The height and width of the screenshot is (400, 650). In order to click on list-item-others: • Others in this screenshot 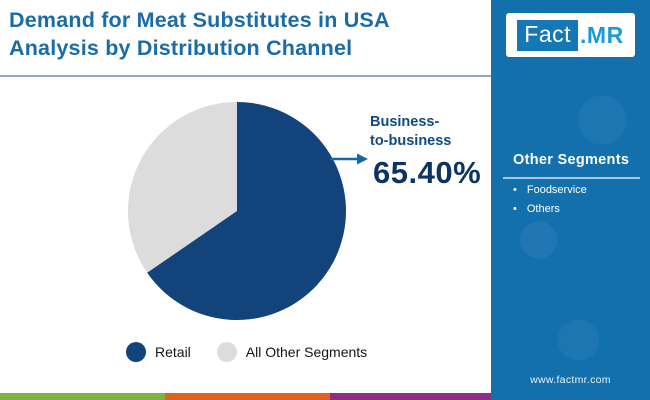, I will do `click(550, 209)`.